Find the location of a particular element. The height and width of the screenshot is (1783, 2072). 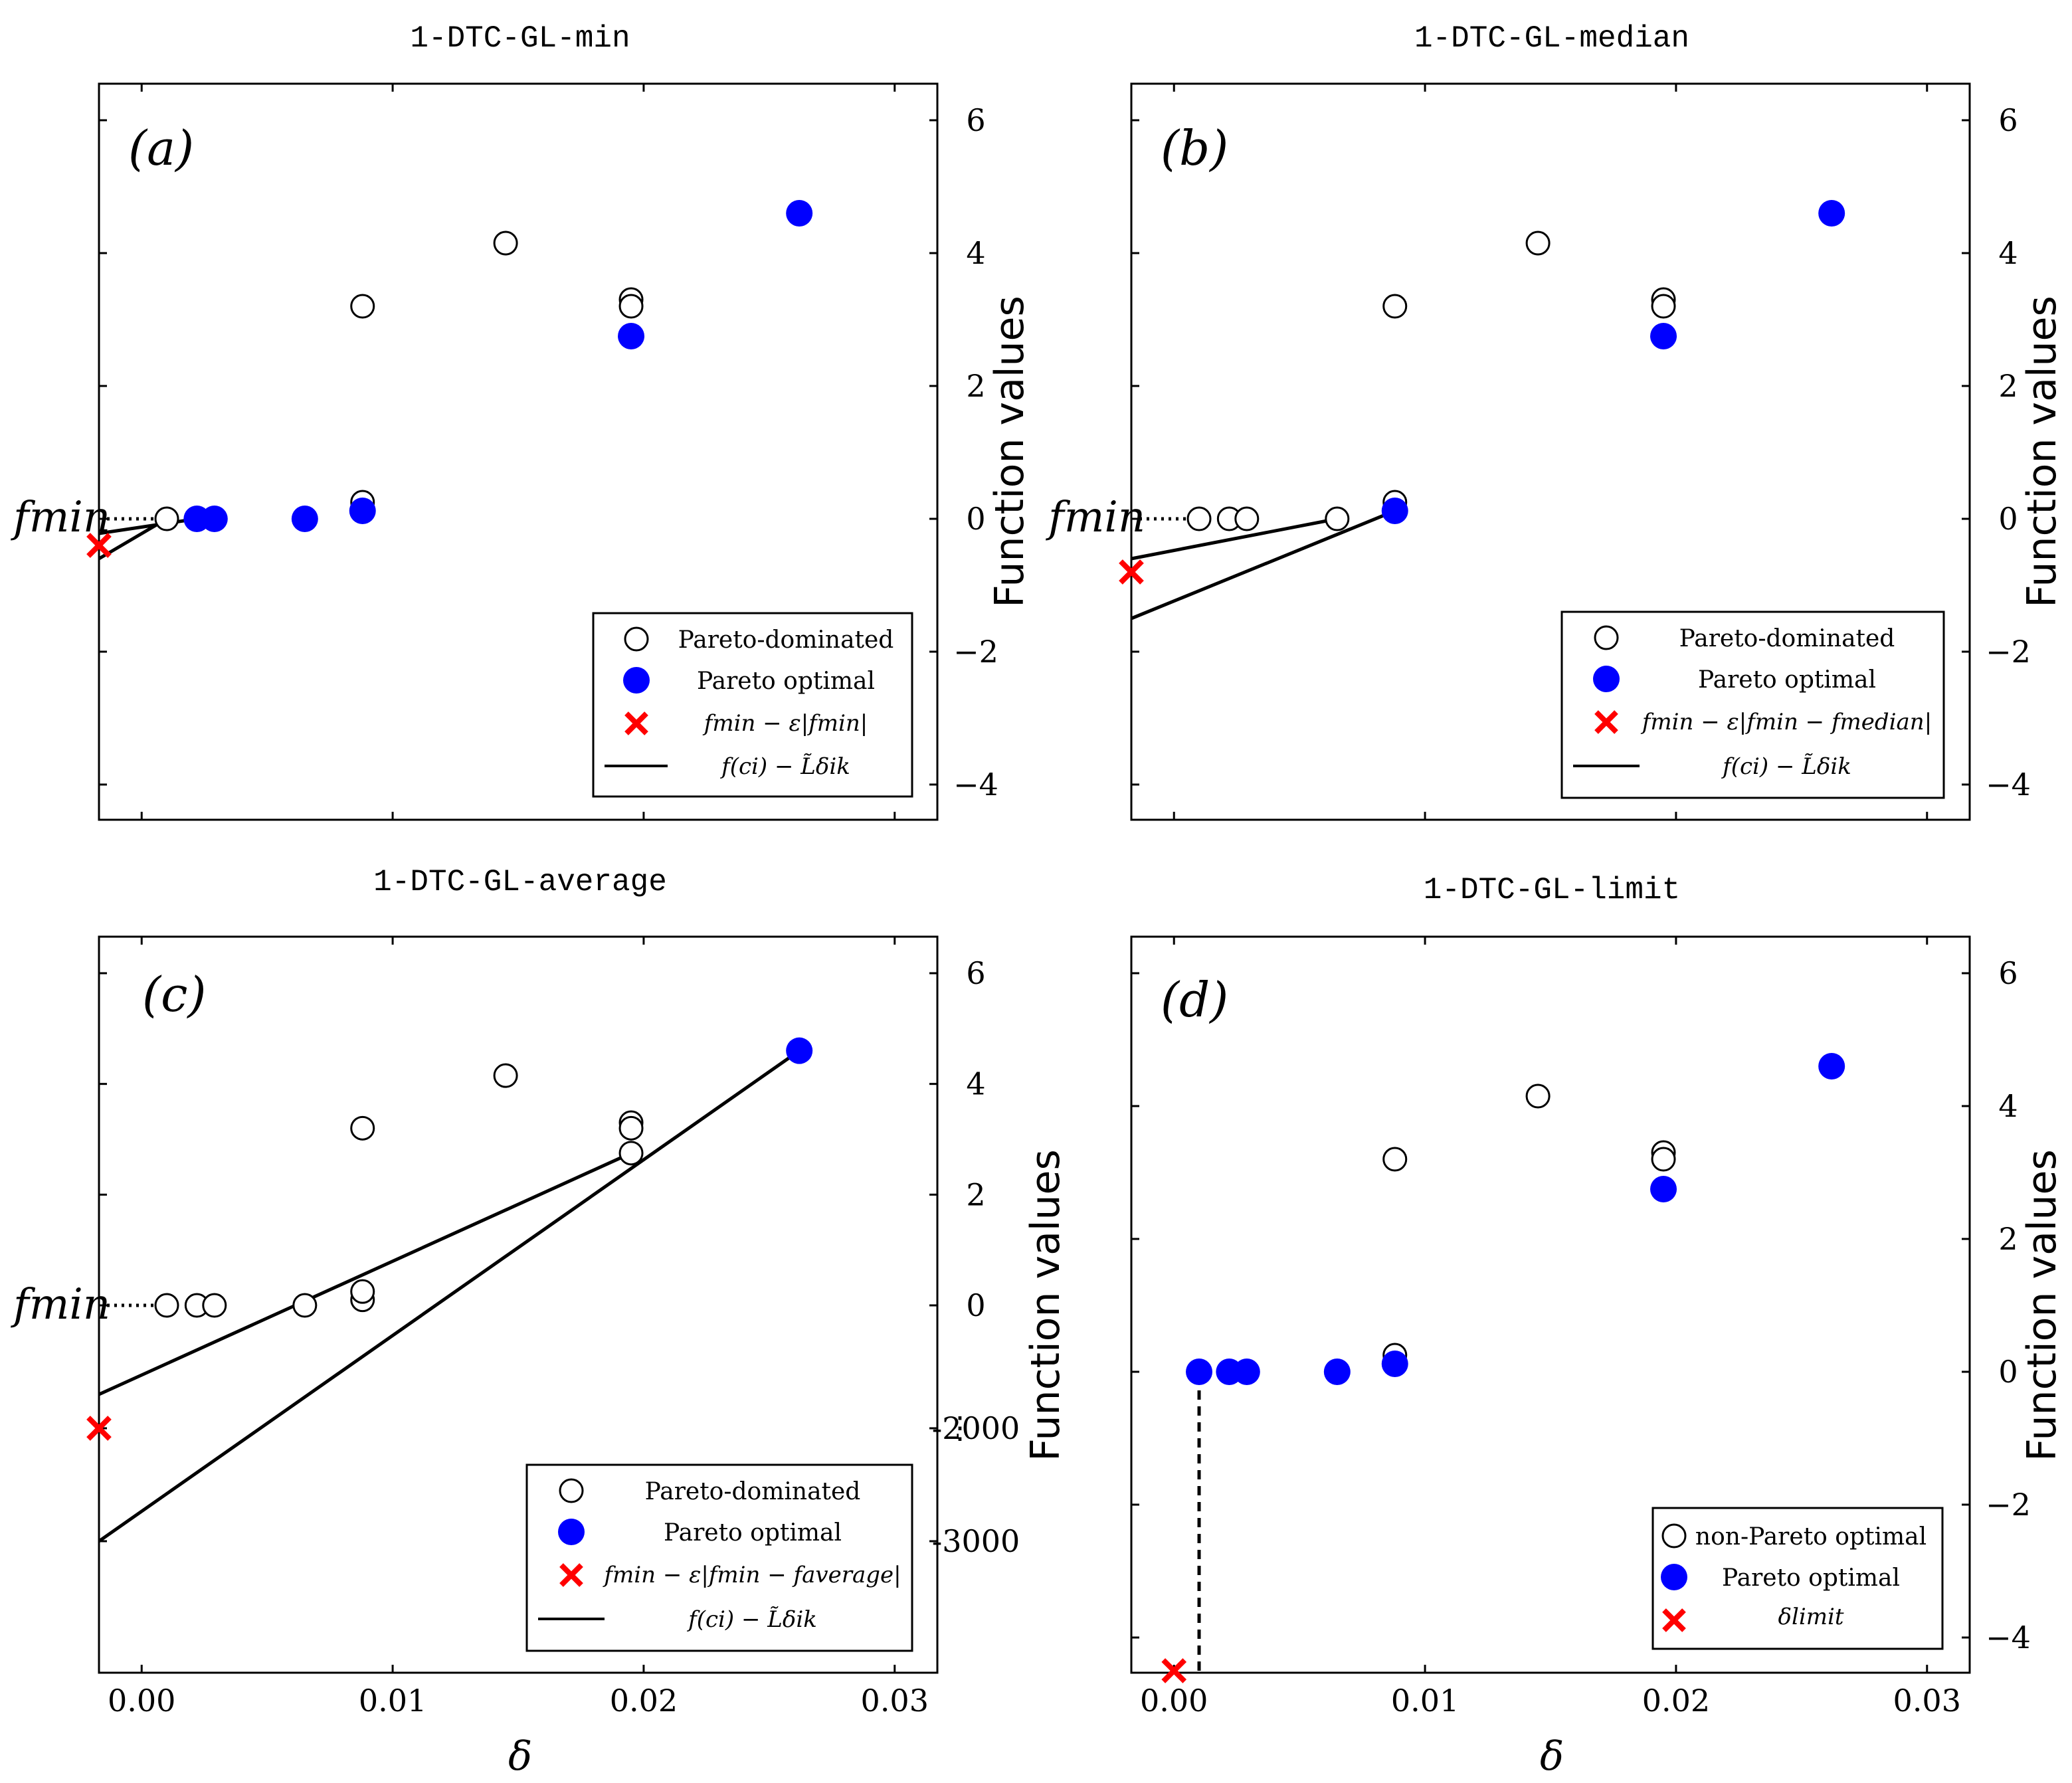

panel-c-xlabel: δ is located at coordinates (520, 1757).